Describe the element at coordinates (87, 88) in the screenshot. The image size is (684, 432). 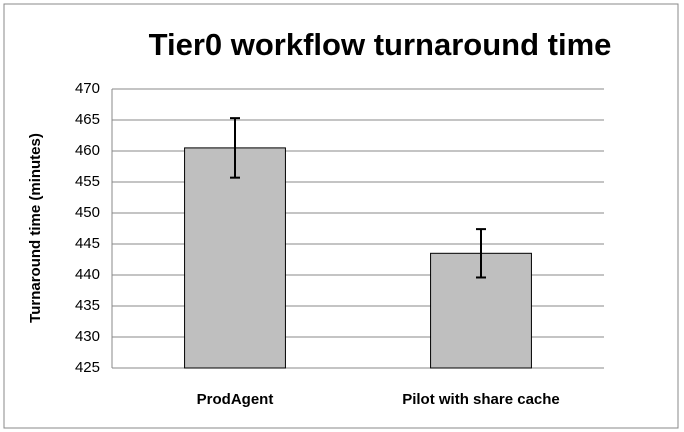
I see `y-tick-label: 470` at that location.